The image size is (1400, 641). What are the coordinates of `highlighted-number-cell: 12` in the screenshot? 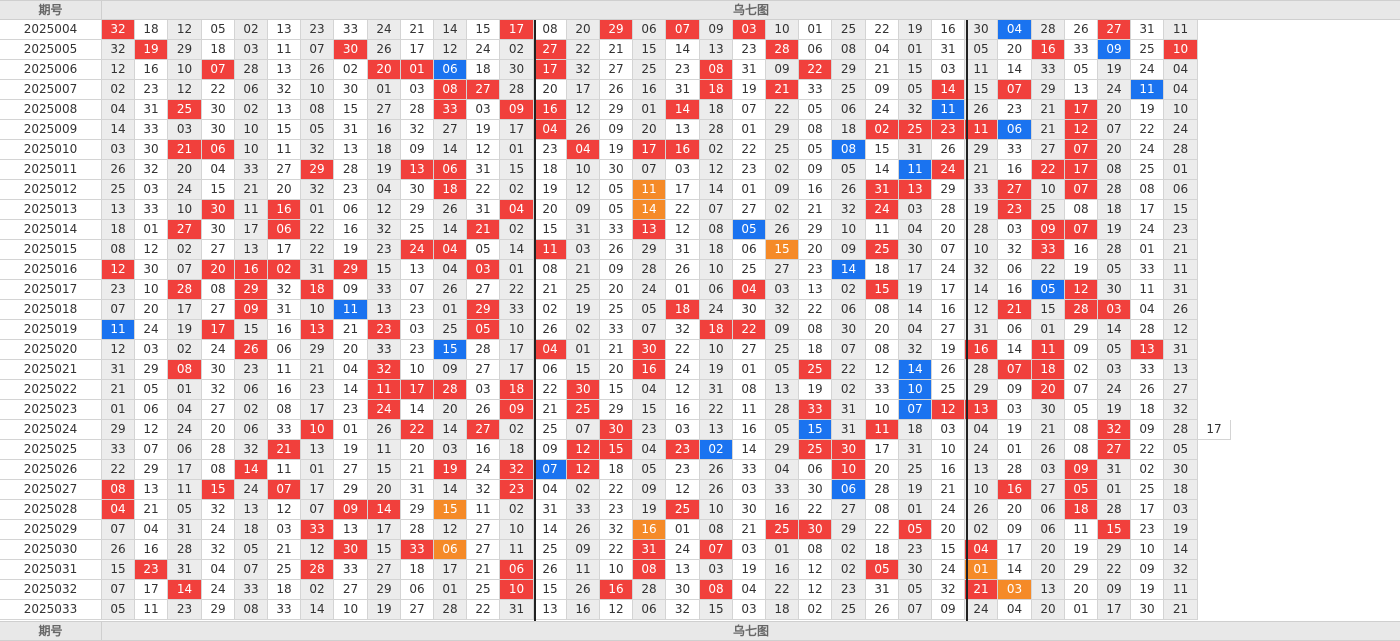 It's located at (583, 470).